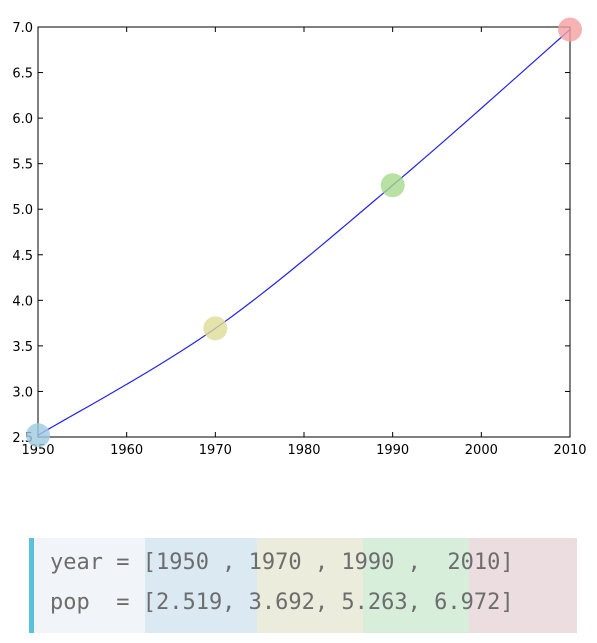 This screenshot has width=597, height=643. What do you see at coordinates (467, 602) in the screenshot?
I see `pop-part-4: 6.972]` at bounding box center [467, 602].